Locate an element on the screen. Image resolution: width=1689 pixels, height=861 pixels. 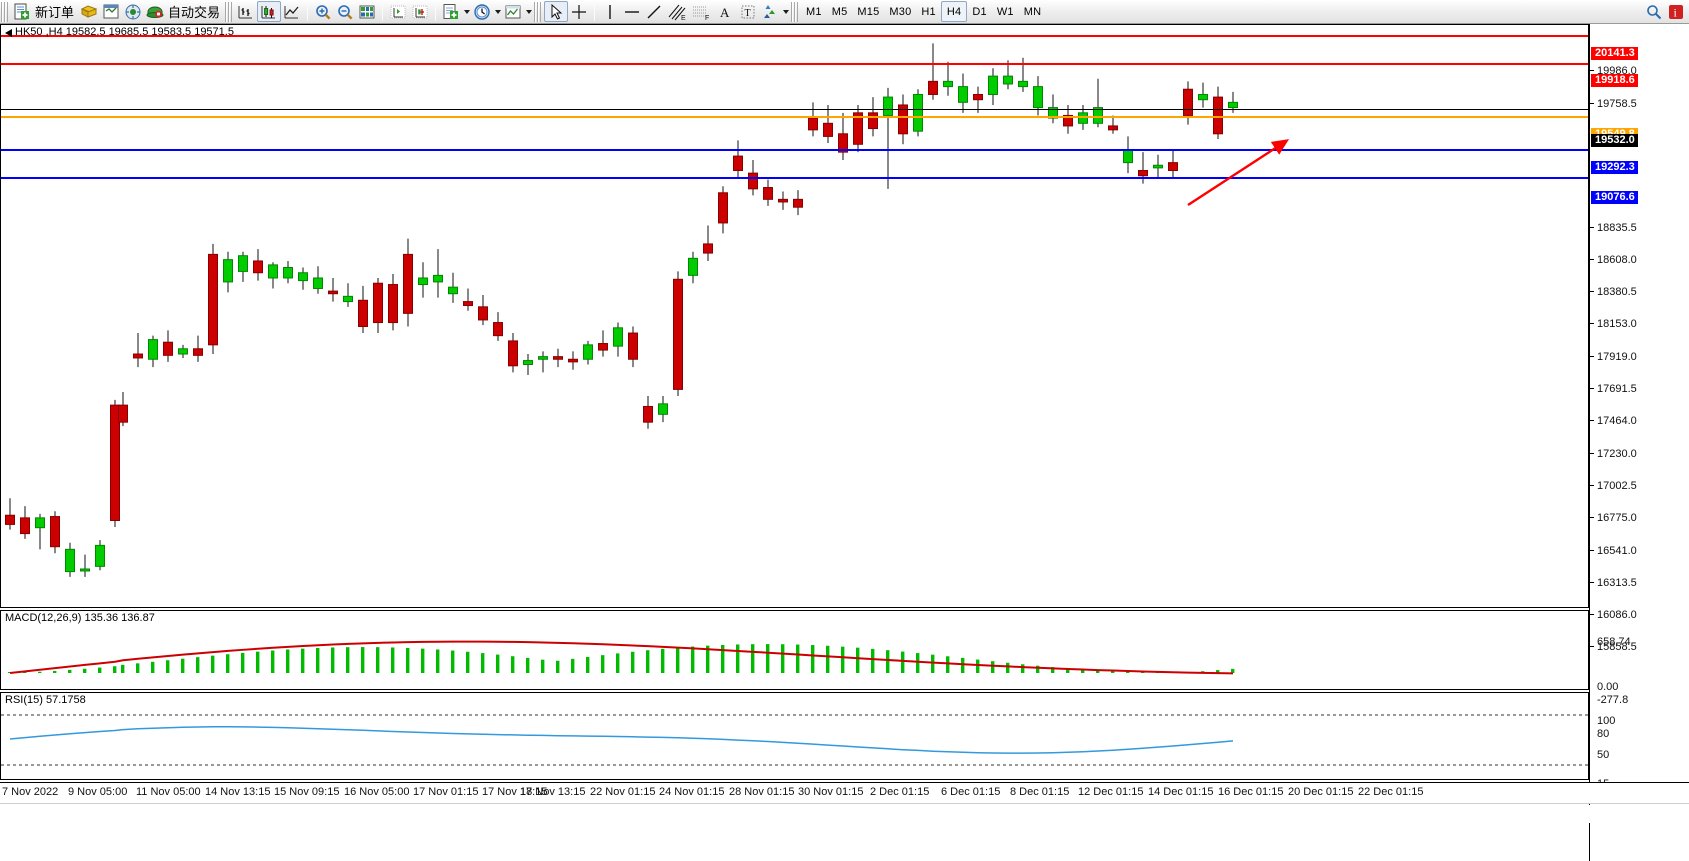
timeframe-m5: M5 is located at coordinates (839, 11).